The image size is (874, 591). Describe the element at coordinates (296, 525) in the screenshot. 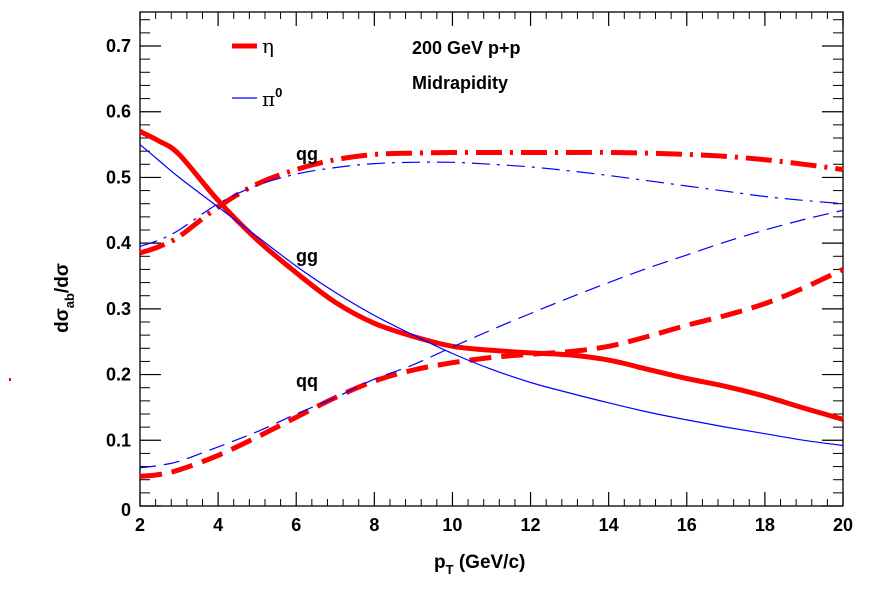

I see `x-tick-label: 6` at that location.